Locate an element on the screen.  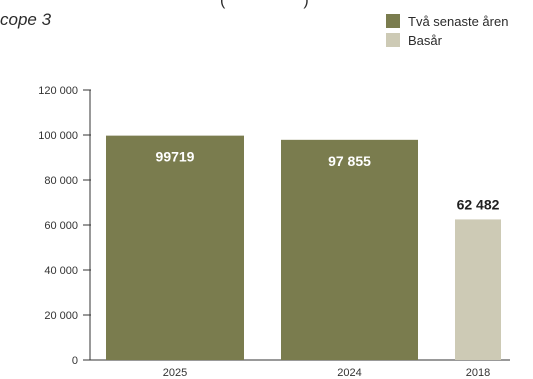
chart-title-fragment: cope 3 is located at coordinates (26, 19).